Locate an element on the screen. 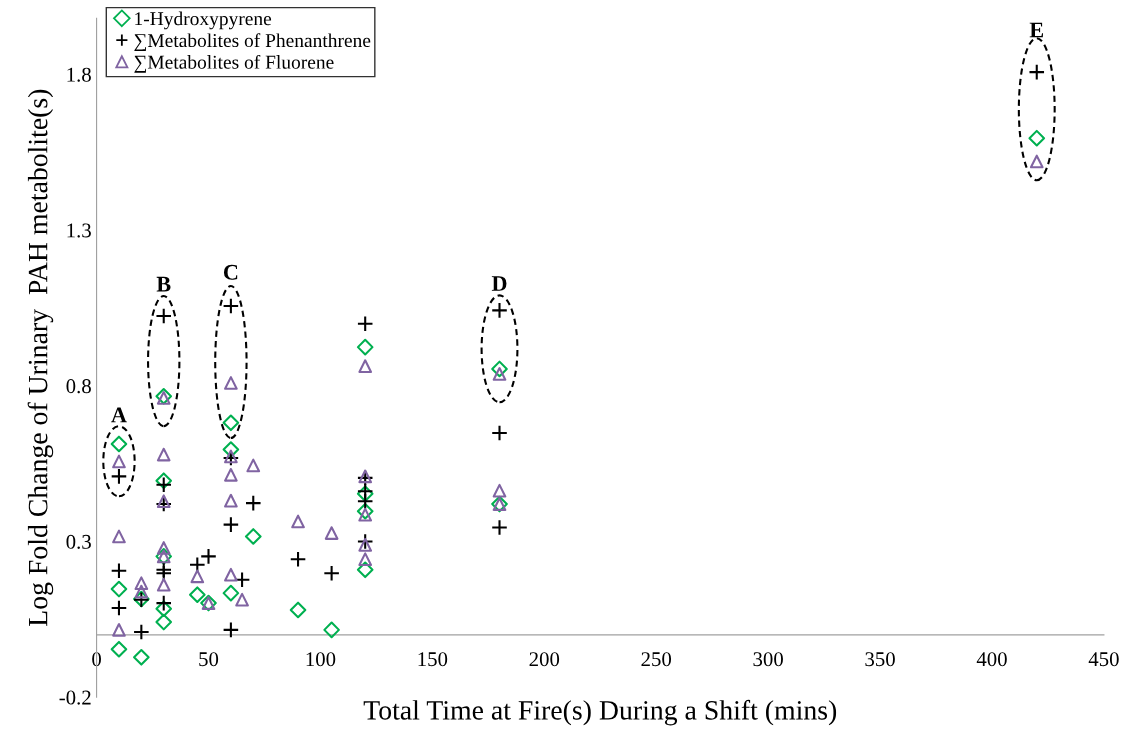 Image resolution: width=1123 pixels, height=730 pixels. y-tick-label: 0.8 is located at coordinates (78, 386).